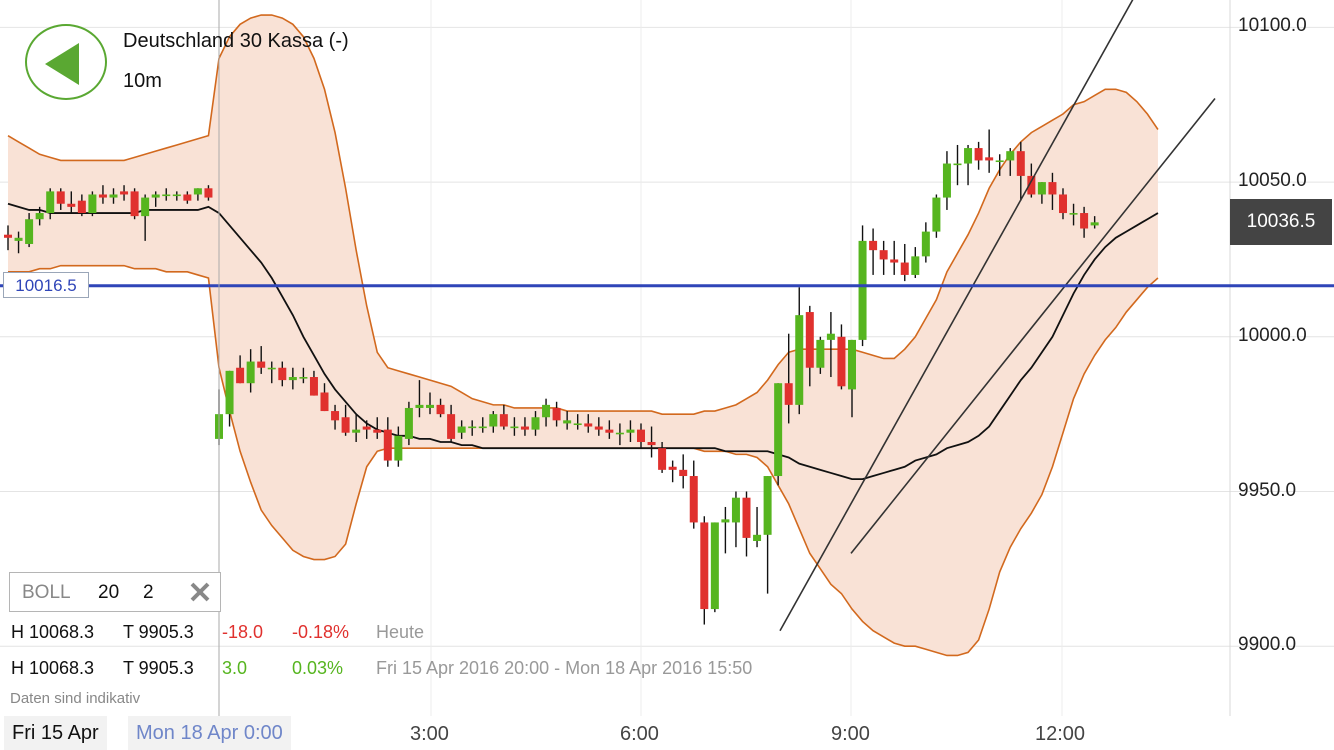 Image resolution: width=1334 pixels, height=750 pixels. Describe the element at coordinates (66, 62) in the screenshot. I see `back-button` at that location.